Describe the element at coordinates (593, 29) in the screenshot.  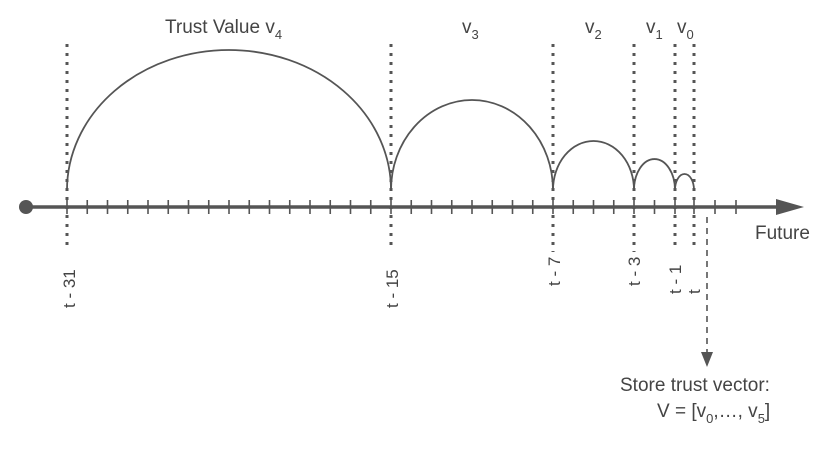
I see `interval-label-v2: v2` at that location.